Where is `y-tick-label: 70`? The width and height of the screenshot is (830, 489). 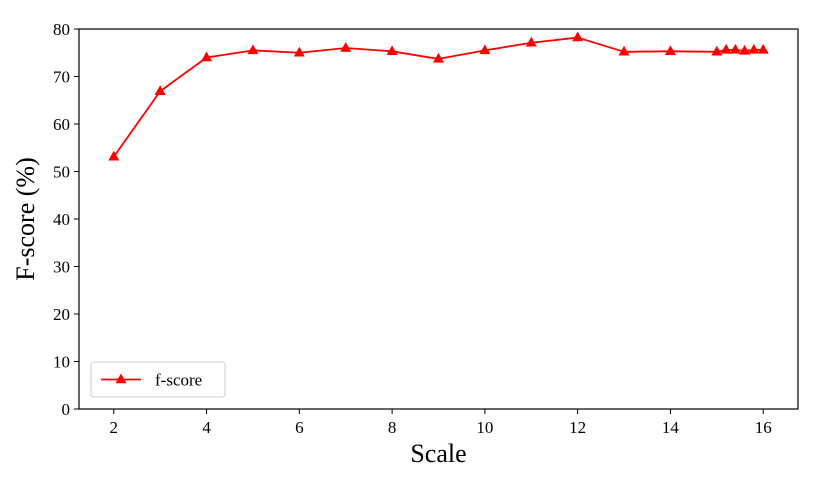
y-tick-label: 70 is located at coordinates (61, 77).